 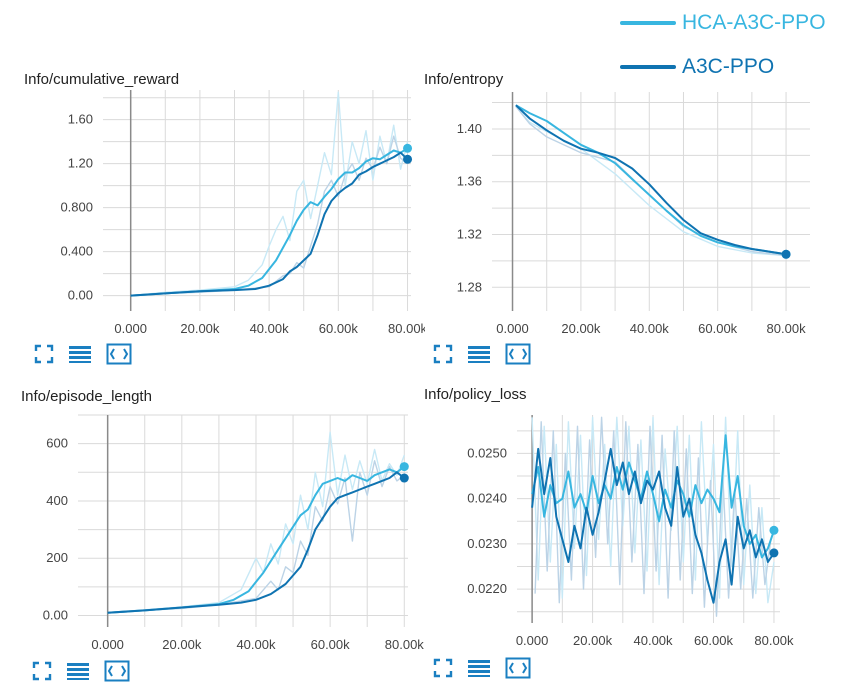 What do you see at coordinates (80, 163) in the screenshot?
I see `y-tick-label: 1.20` at bounding box center [80, 163].